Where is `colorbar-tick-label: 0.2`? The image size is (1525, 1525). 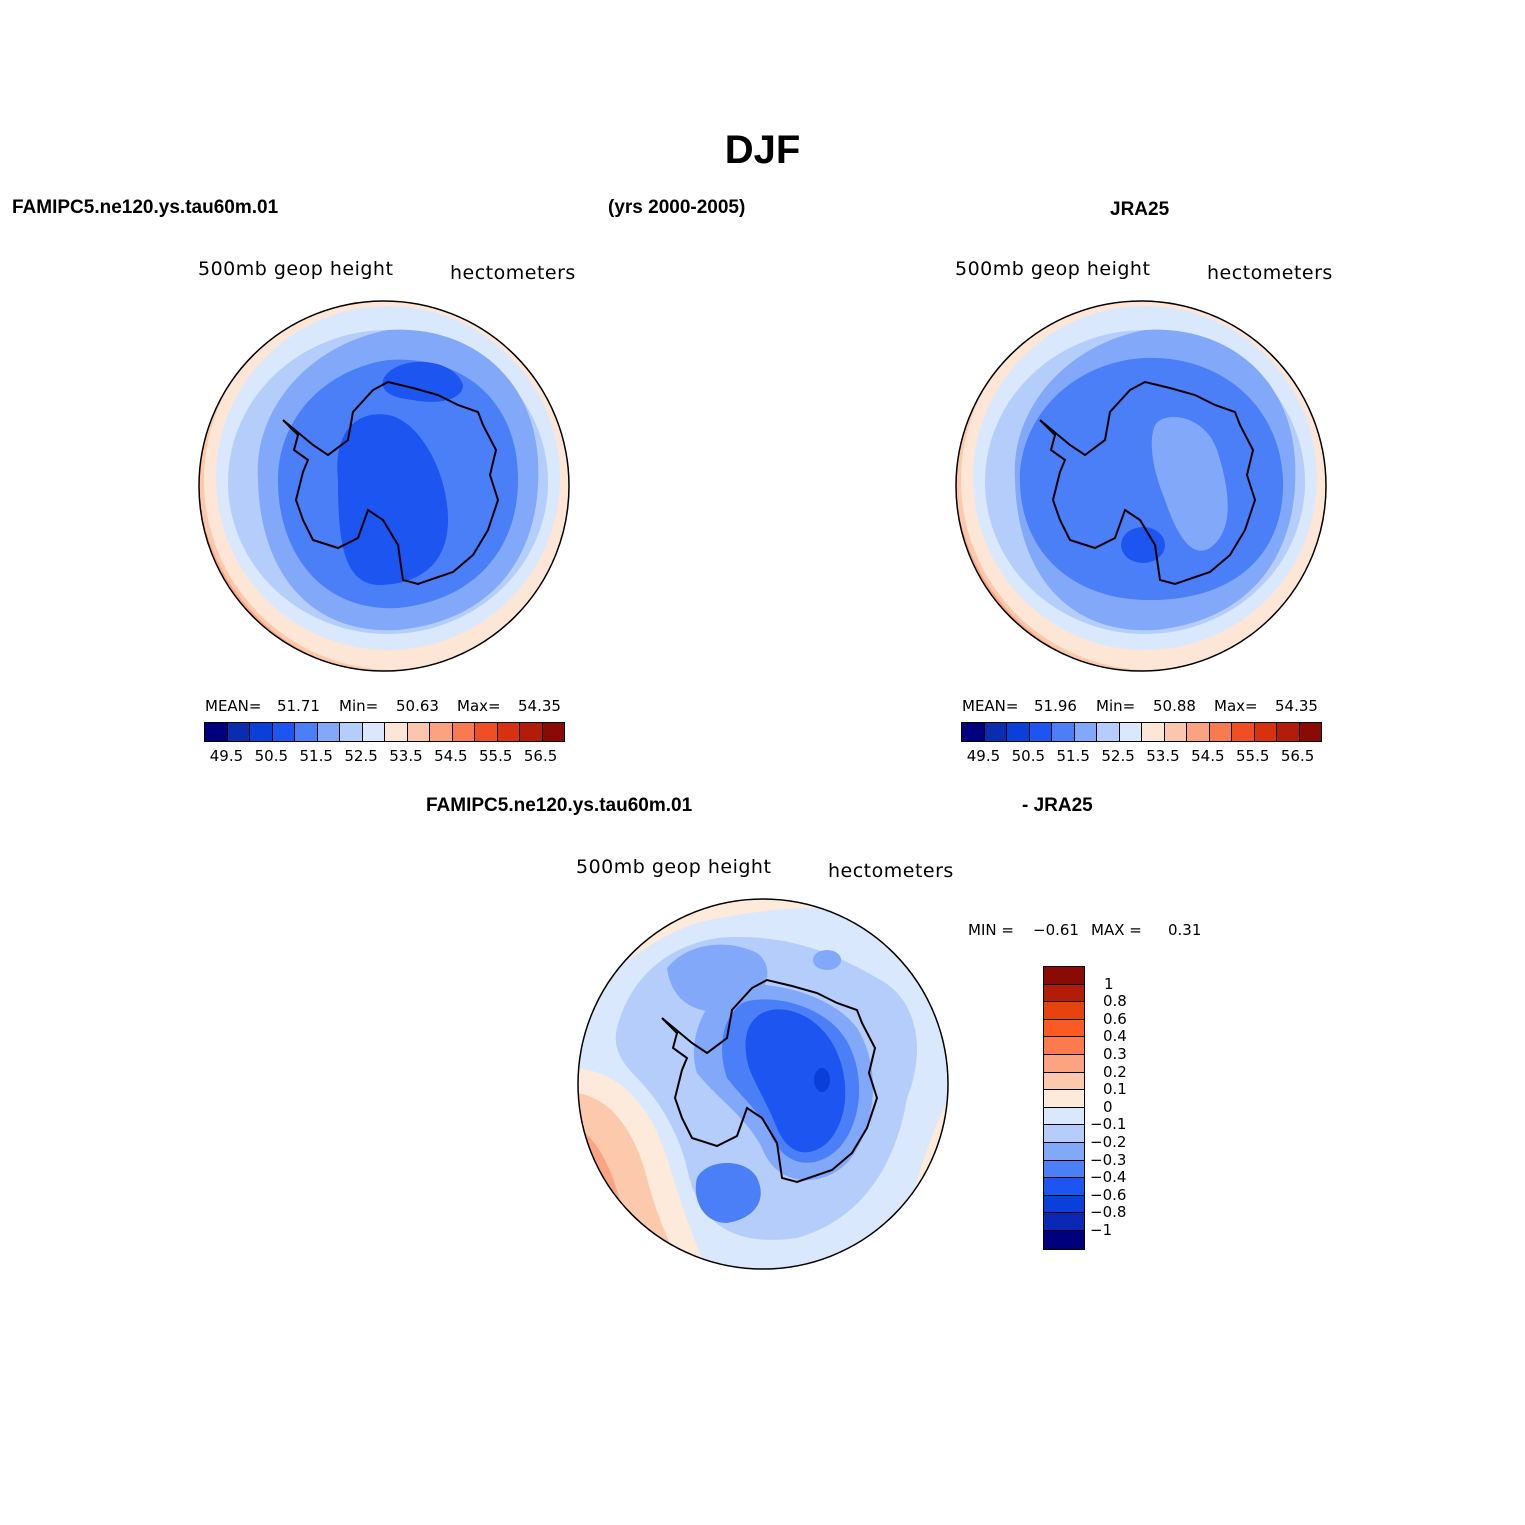
colorbar-tick-label: 0.2 is located at coordinates (1115, 1071).